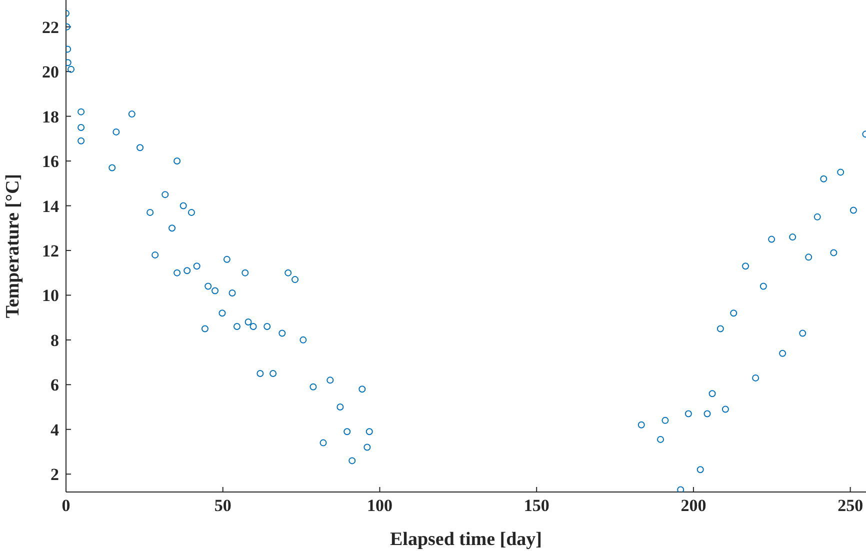 This screenshot has width=866, height=551. I want to click on y-tick-label: 22, so click(50, 27).